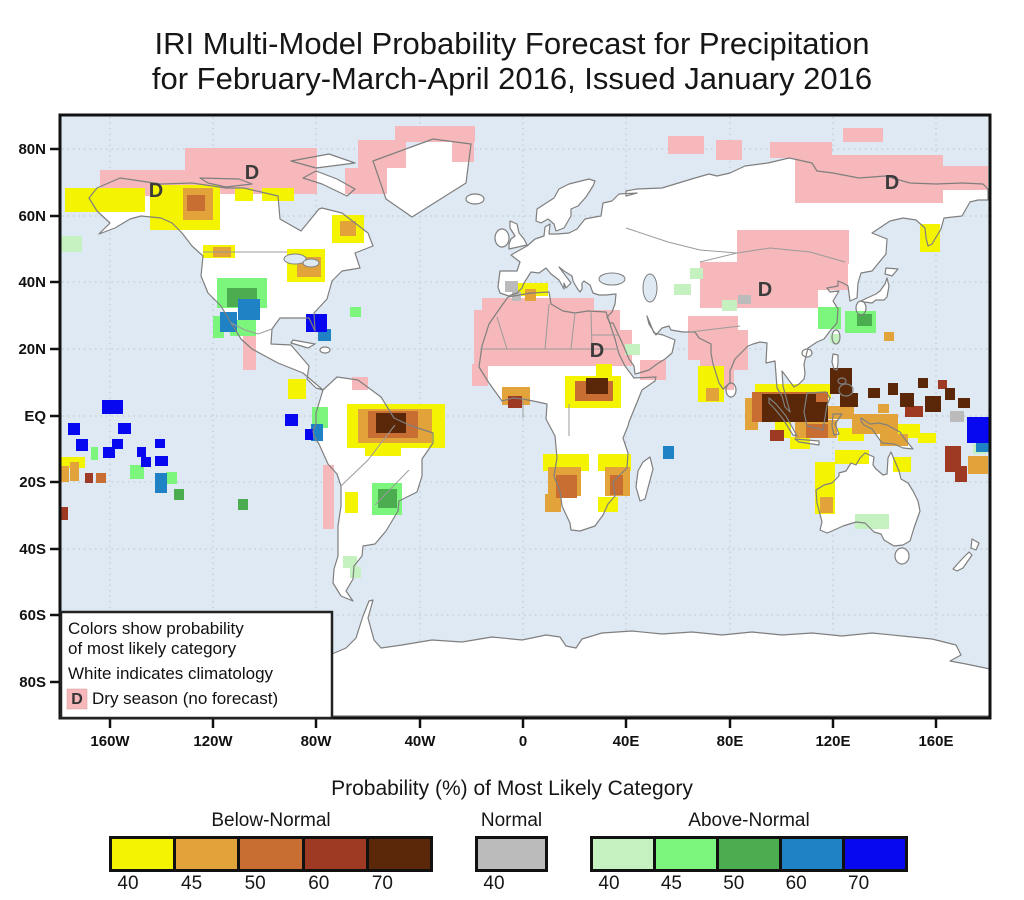 The image size is (1024, 900). Describe the element at coordinates (32, 549) in the screenshot. I see `y-axis-label: 40S` at that location.